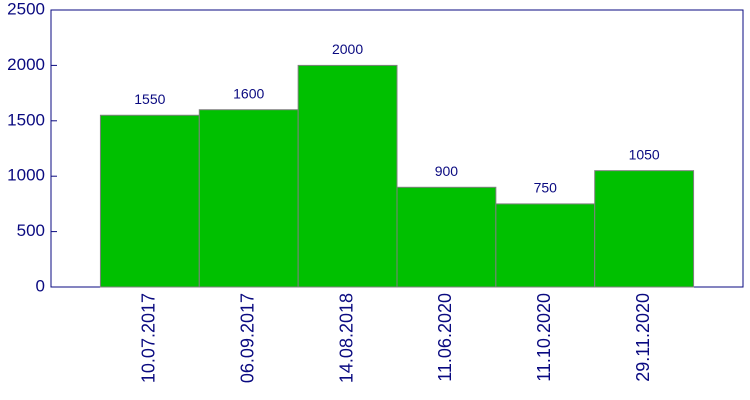  What do you see at coordinates (544, 337) in the screenshot?
I see `x-tick-label: 11.10.2020` at bounding box center [544, 337].